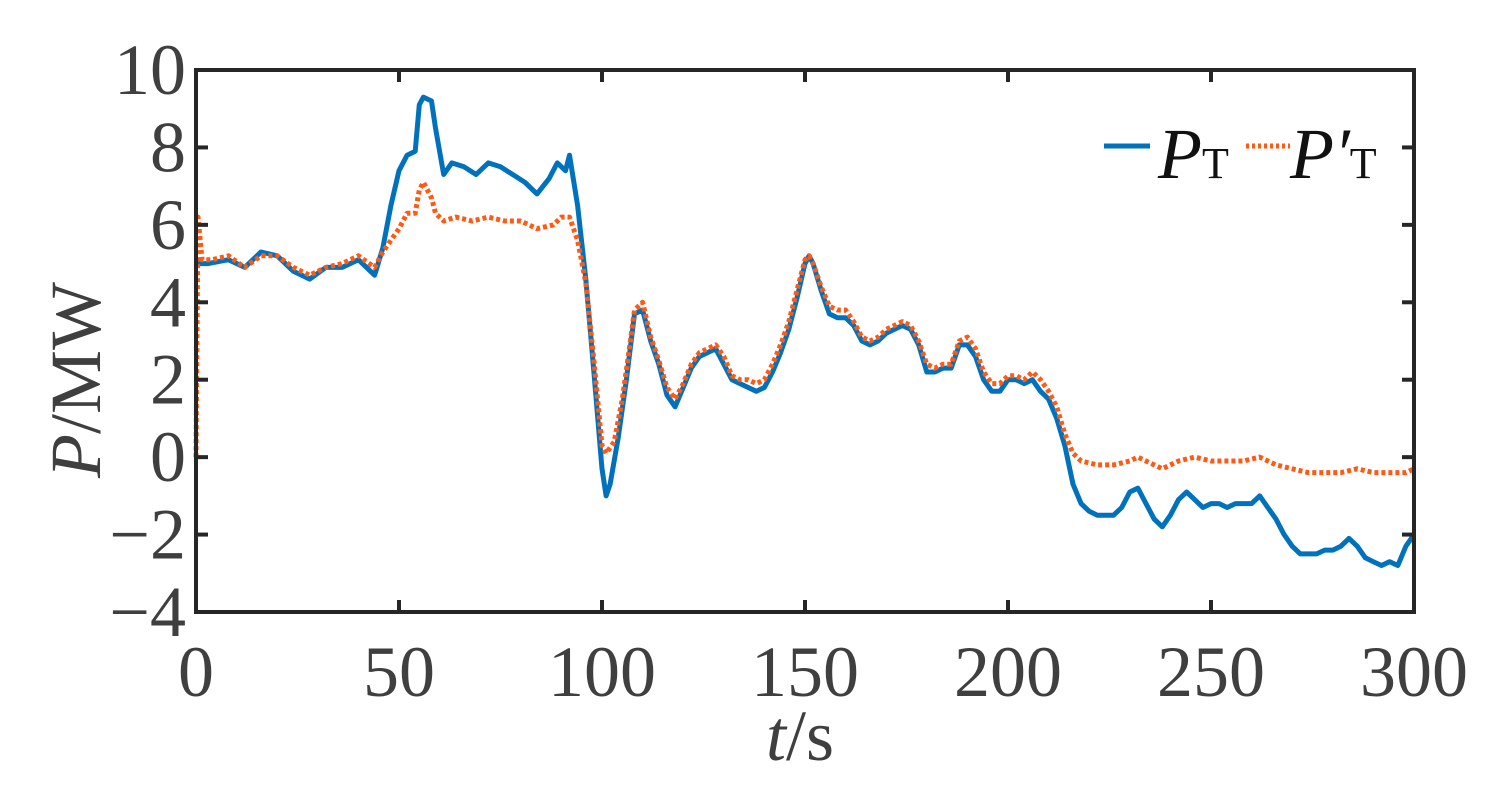 Image resolution: width=1499 pixels, height=808 pixels. Describe the element at coordinates (76, 358) in the screenshot. I see `y-axis-label-unit: /MW` at that location.